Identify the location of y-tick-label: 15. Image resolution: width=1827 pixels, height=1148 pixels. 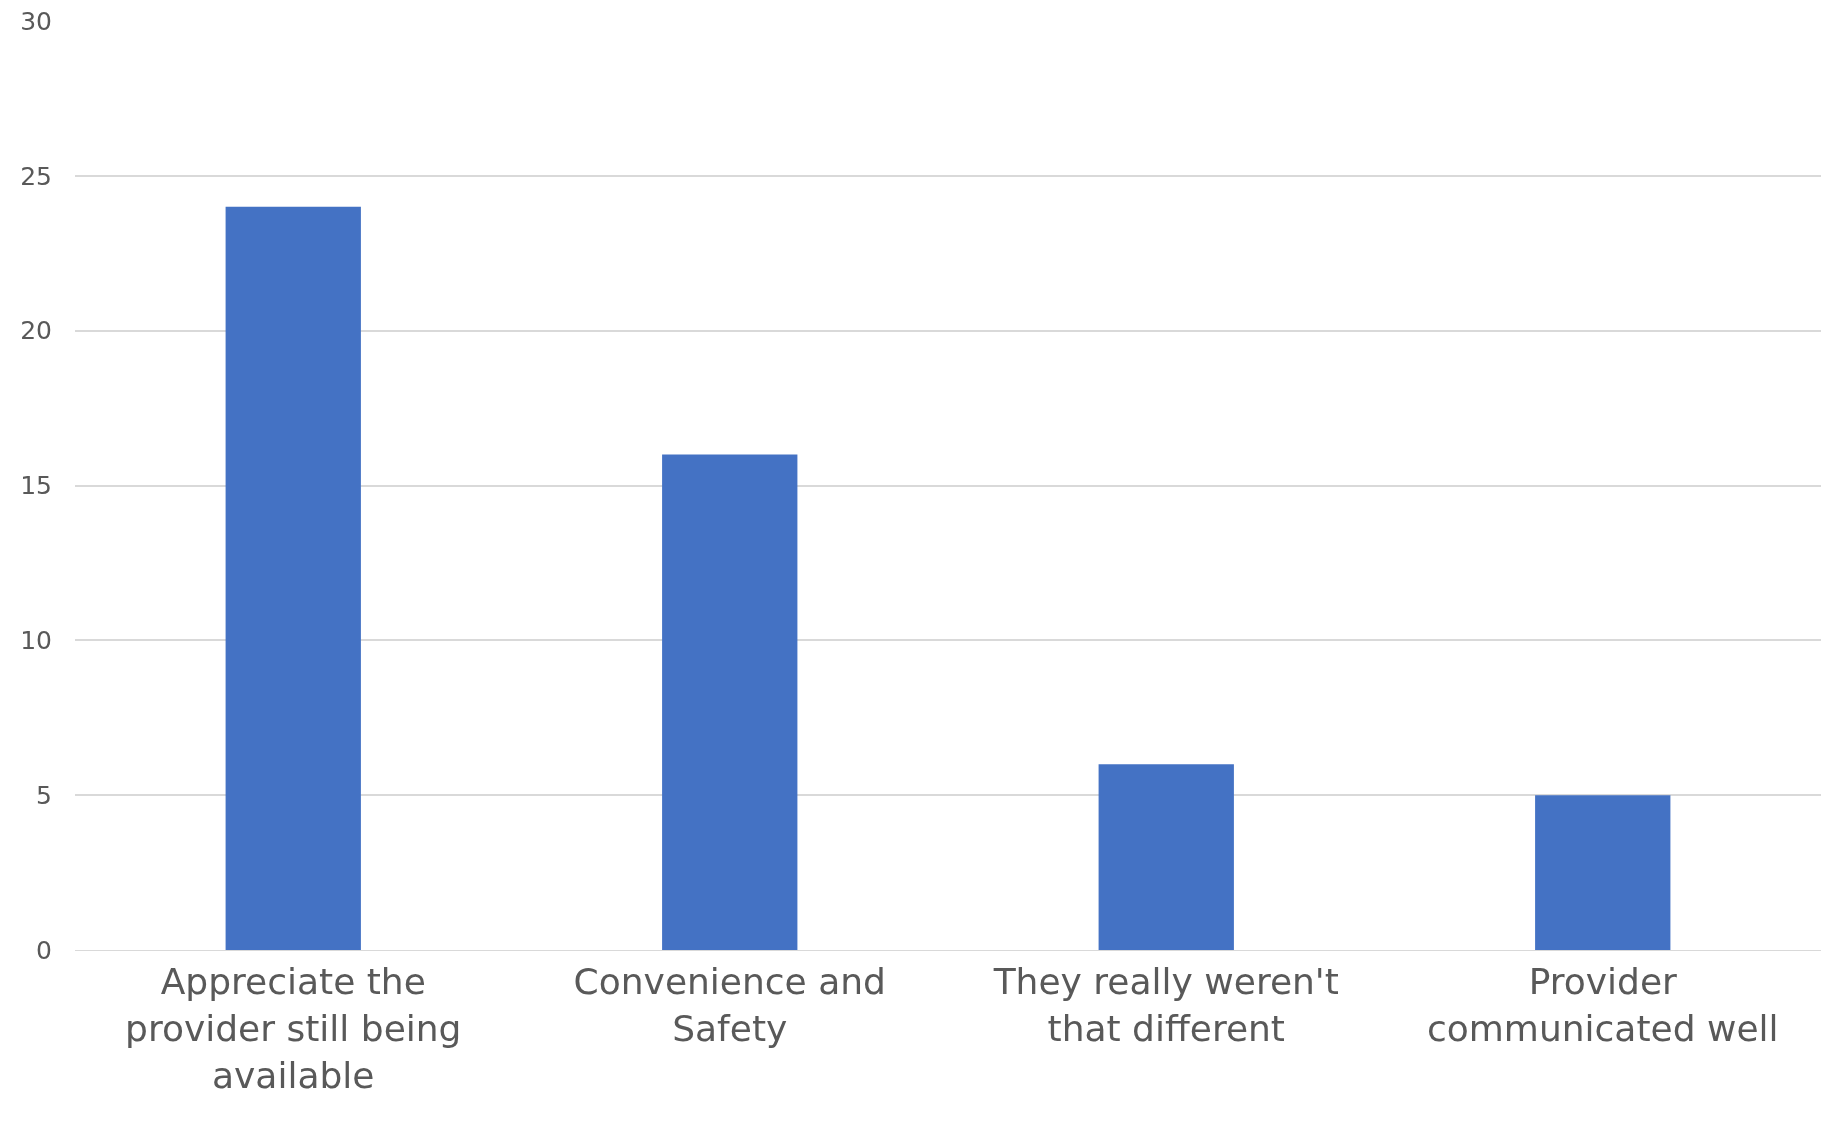
(36, 486).